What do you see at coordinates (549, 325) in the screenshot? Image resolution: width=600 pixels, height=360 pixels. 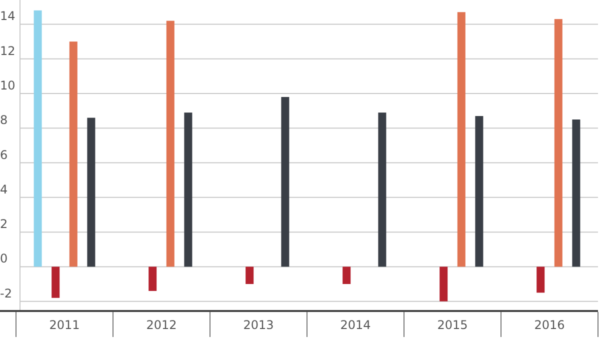 I see `x-tick-label: 2016` at bounding box center [549, 325].